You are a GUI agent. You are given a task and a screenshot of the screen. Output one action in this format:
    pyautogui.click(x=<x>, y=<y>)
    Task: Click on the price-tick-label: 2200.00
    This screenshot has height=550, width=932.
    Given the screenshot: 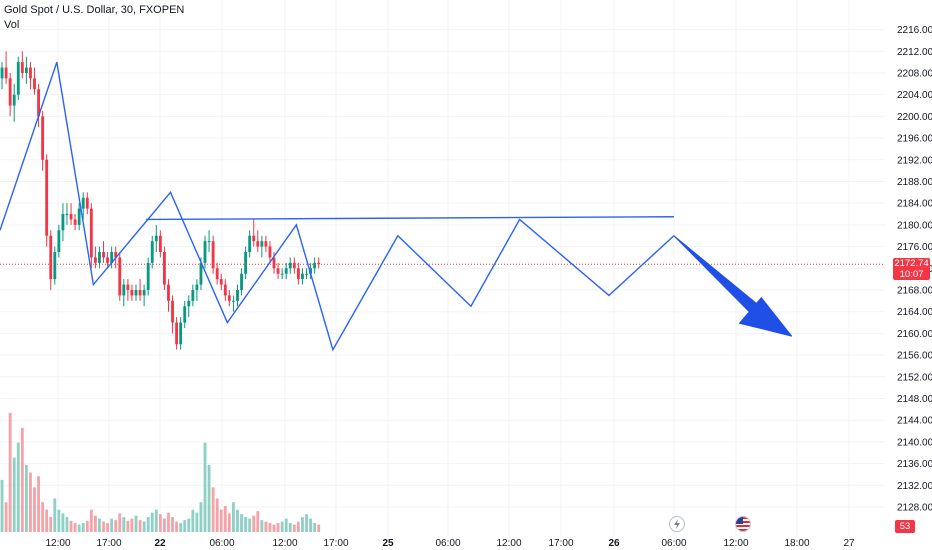 What is the action you would take?
    pyautogui.click(x=914, y=117)
    